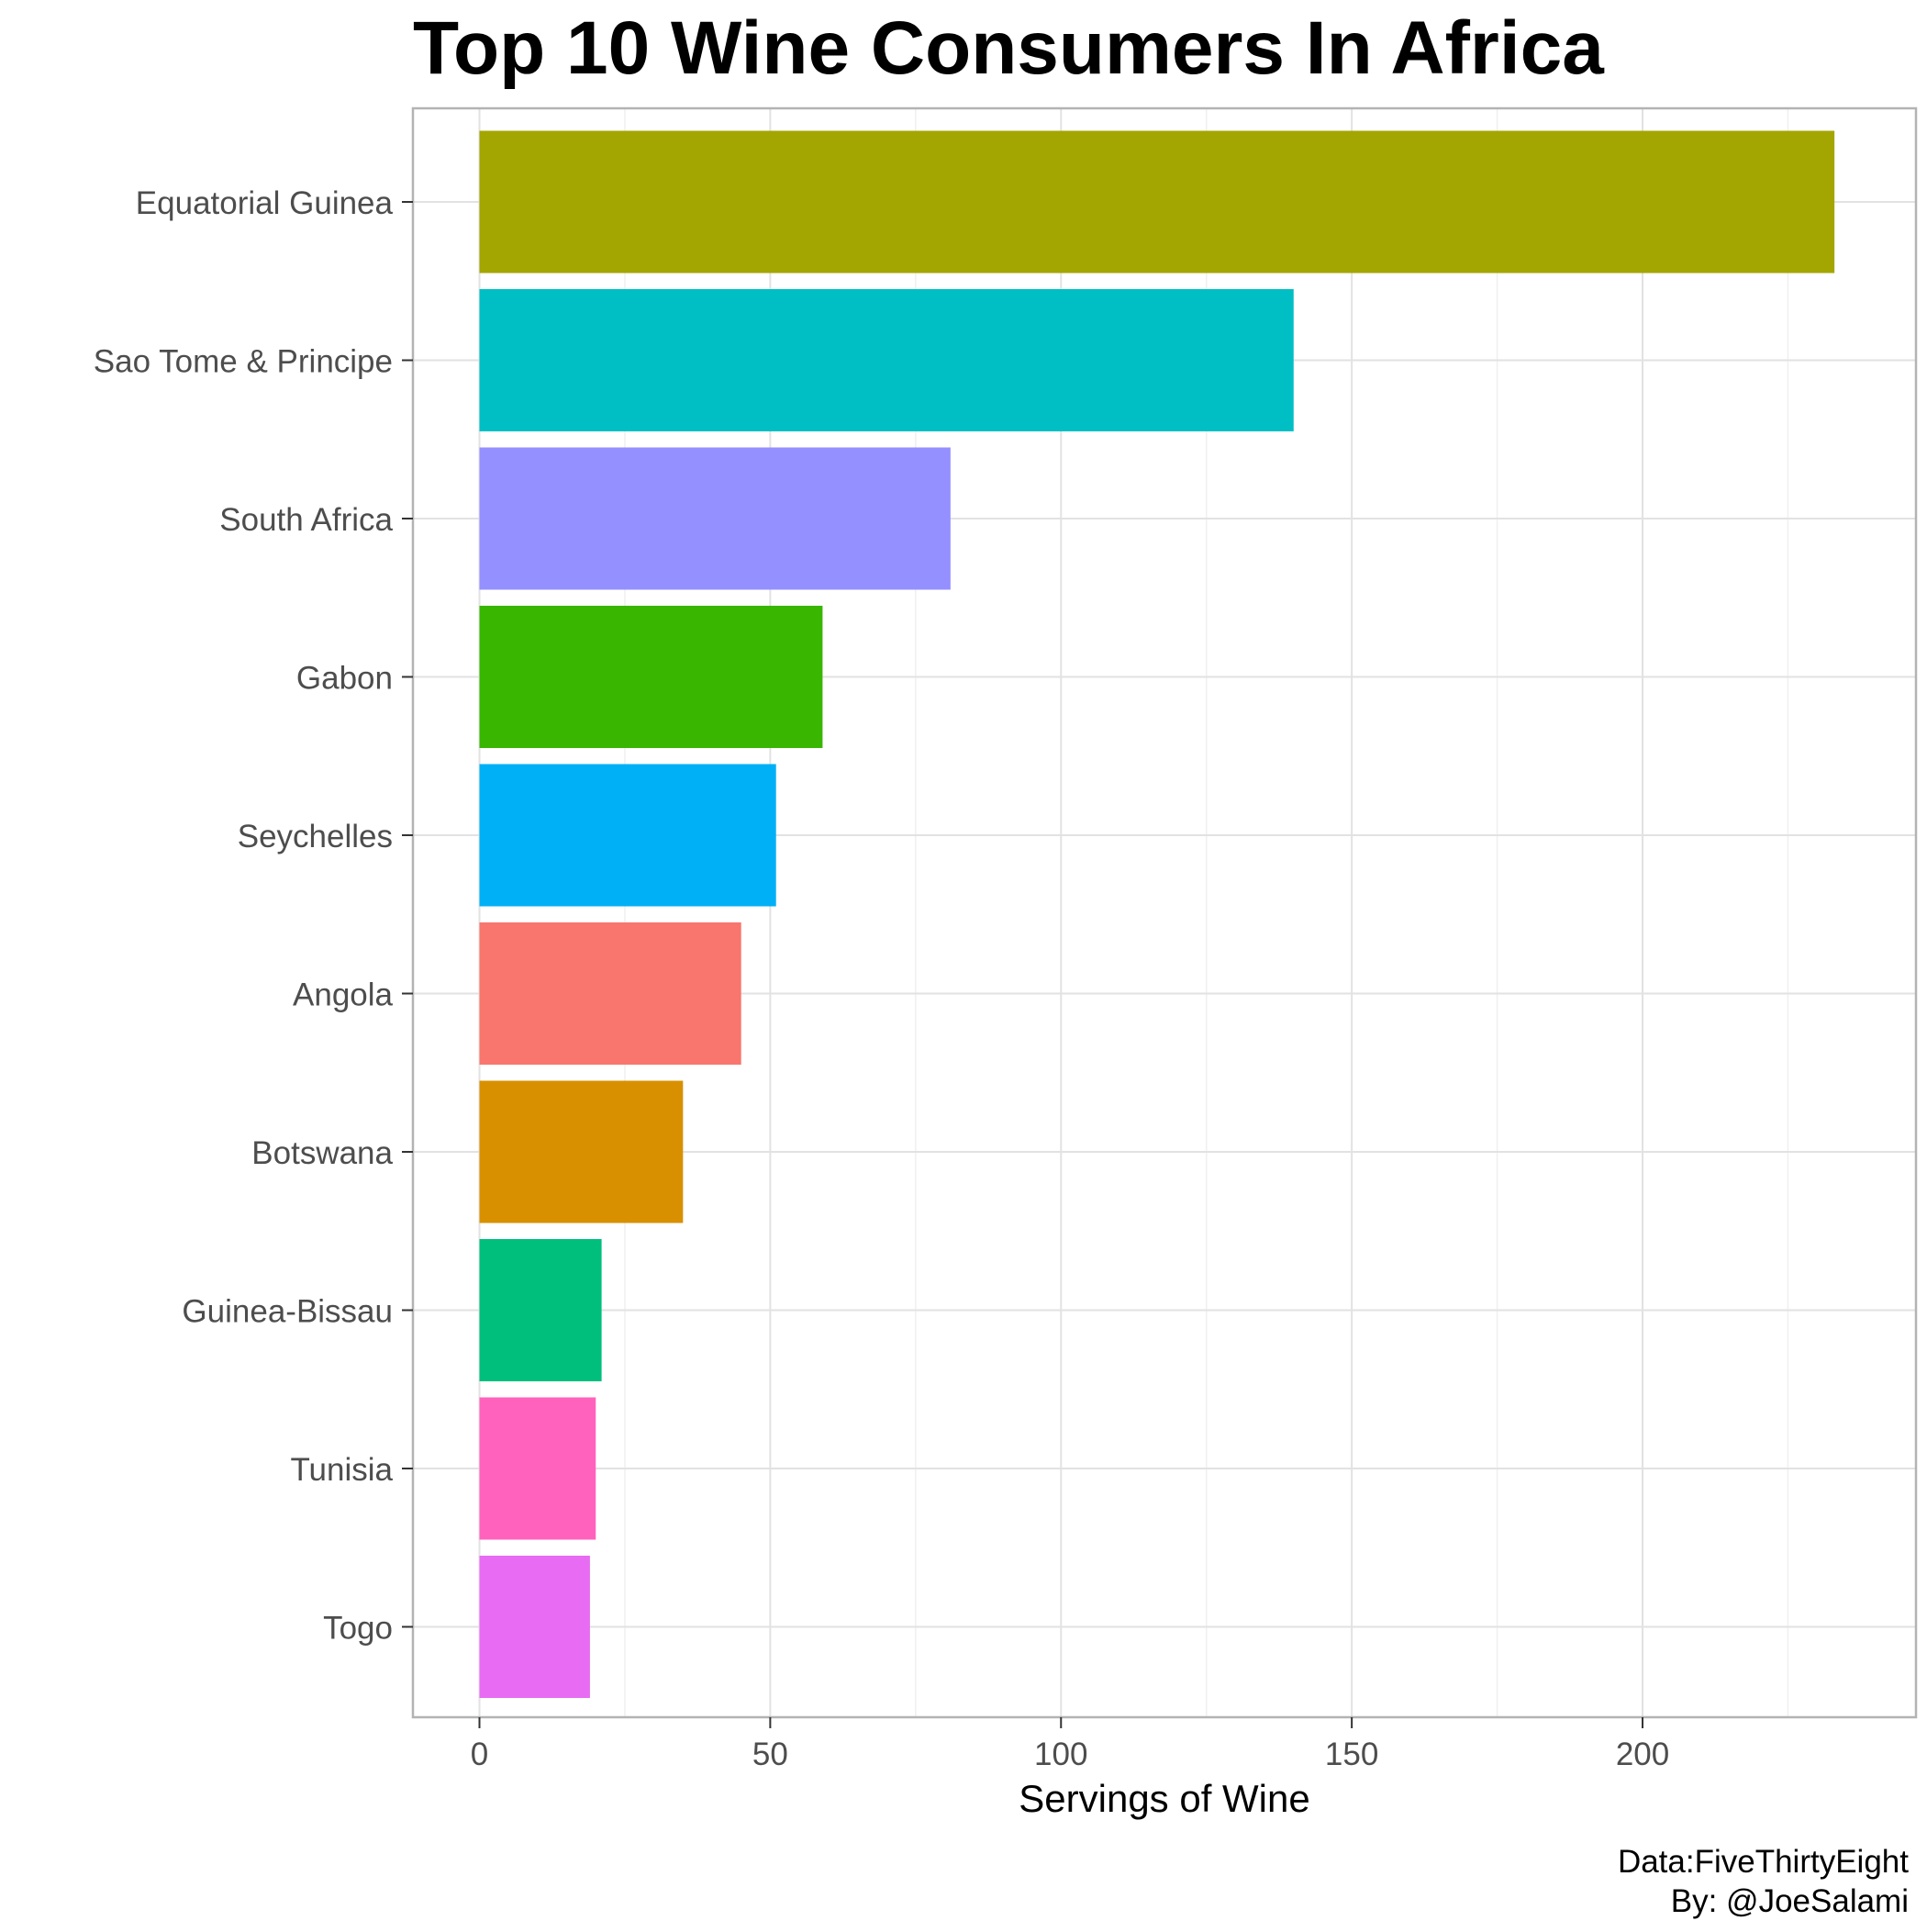 The image size is (1927, 1932). Describe the element at coordinates (358, 1629) in the screenshot. I see `y-tick-label: Togo` at that location.